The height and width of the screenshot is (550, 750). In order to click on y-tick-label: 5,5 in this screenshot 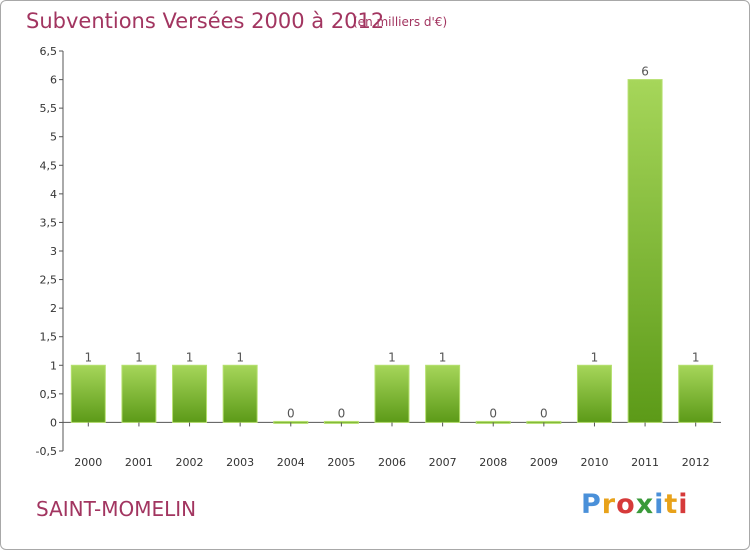, I will do `click(49, 108)`.